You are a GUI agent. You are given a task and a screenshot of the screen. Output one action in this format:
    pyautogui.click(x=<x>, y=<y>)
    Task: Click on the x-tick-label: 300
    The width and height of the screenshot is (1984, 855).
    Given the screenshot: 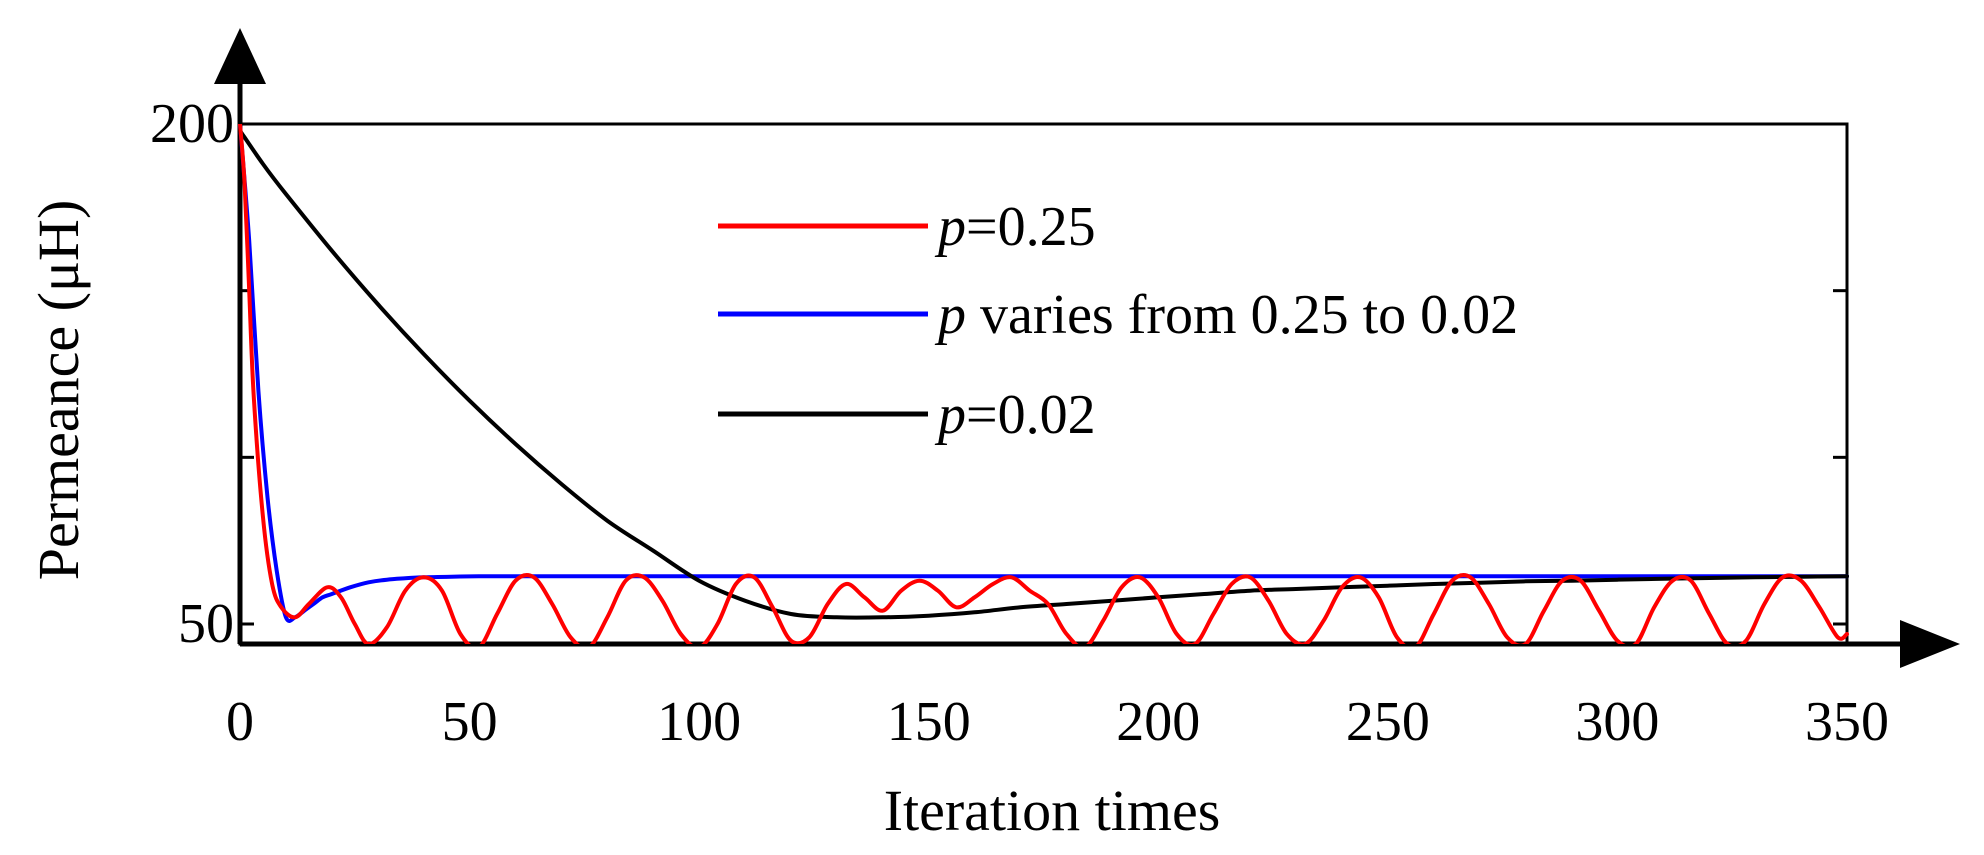 What is the action you would take?
    pyautogui.click(x=1617, y=722)
    